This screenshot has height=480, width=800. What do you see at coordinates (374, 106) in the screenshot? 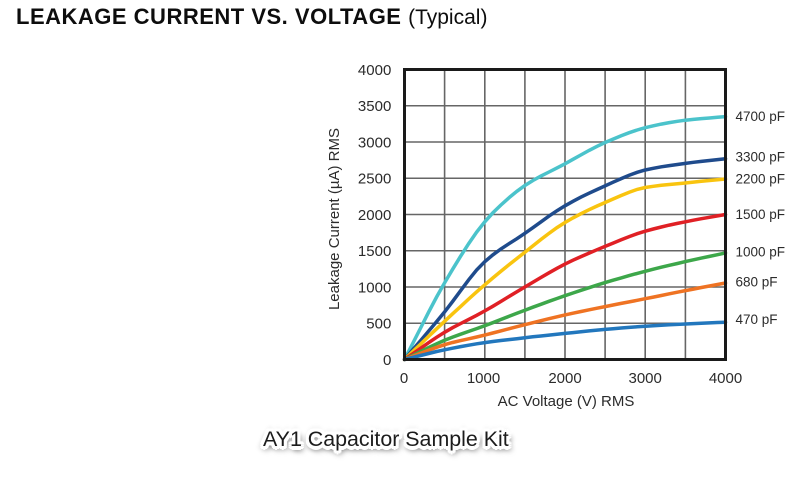
I see `svg-text: 3500` at bounding box center [374, 106].